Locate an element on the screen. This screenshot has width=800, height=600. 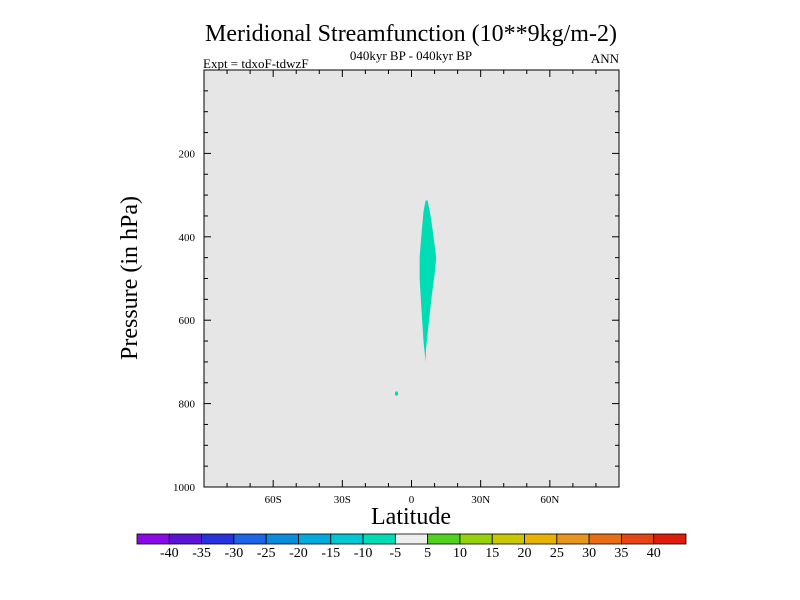
x-tick-label: 0 is located at coordinates (412, 500).